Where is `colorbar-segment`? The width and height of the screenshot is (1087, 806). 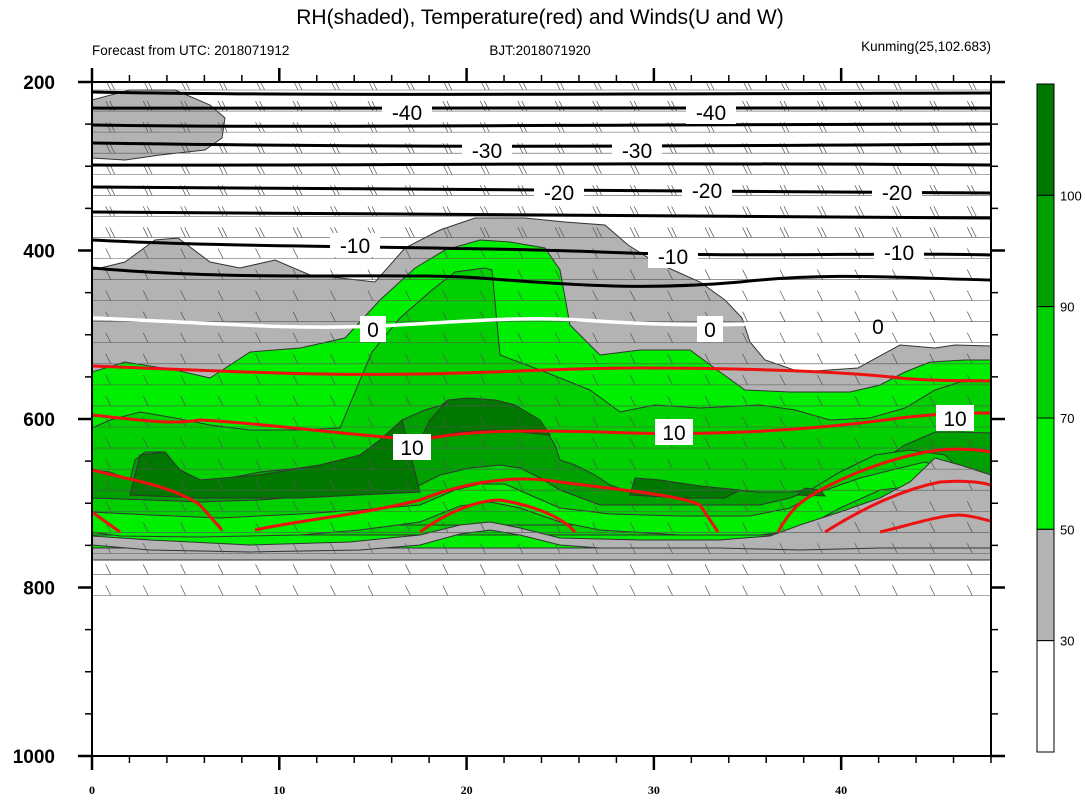
colorbar-segment is located at coordinates (1045, 139).